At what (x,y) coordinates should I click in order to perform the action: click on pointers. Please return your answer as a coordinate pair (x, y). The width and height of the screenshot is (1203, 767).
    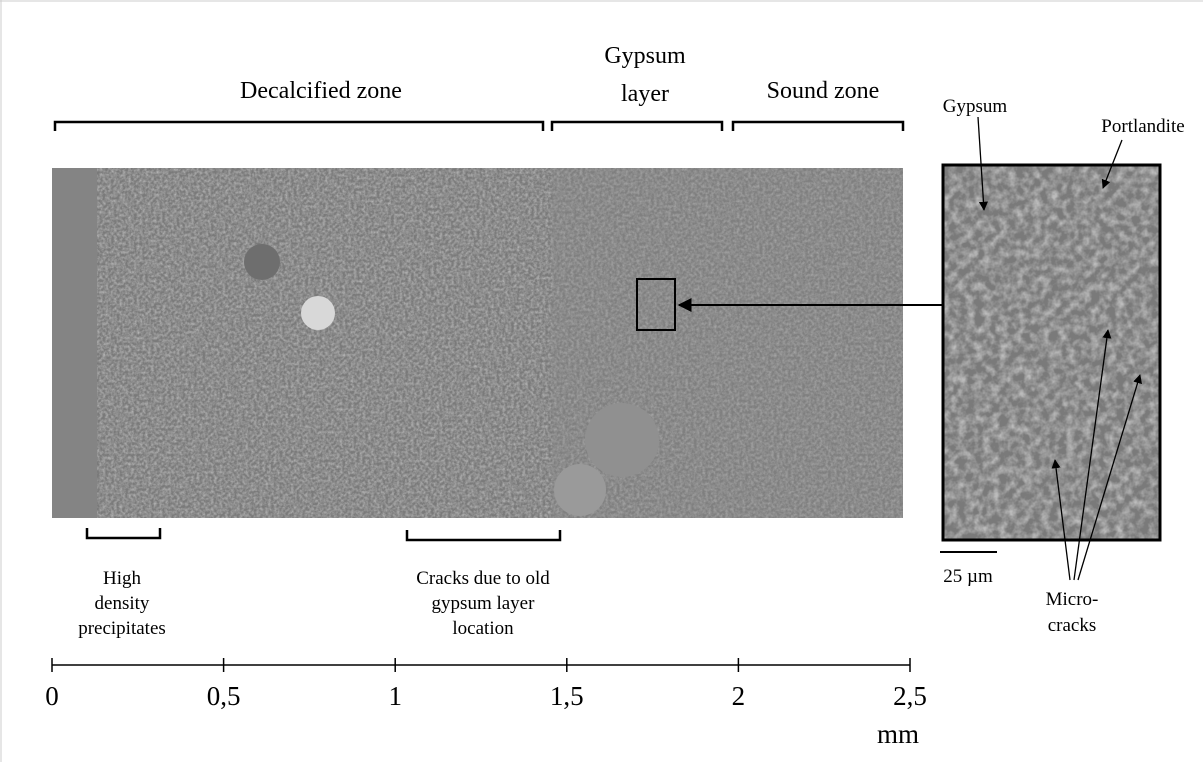
    Looking at the image, I should click on (1059, 348).